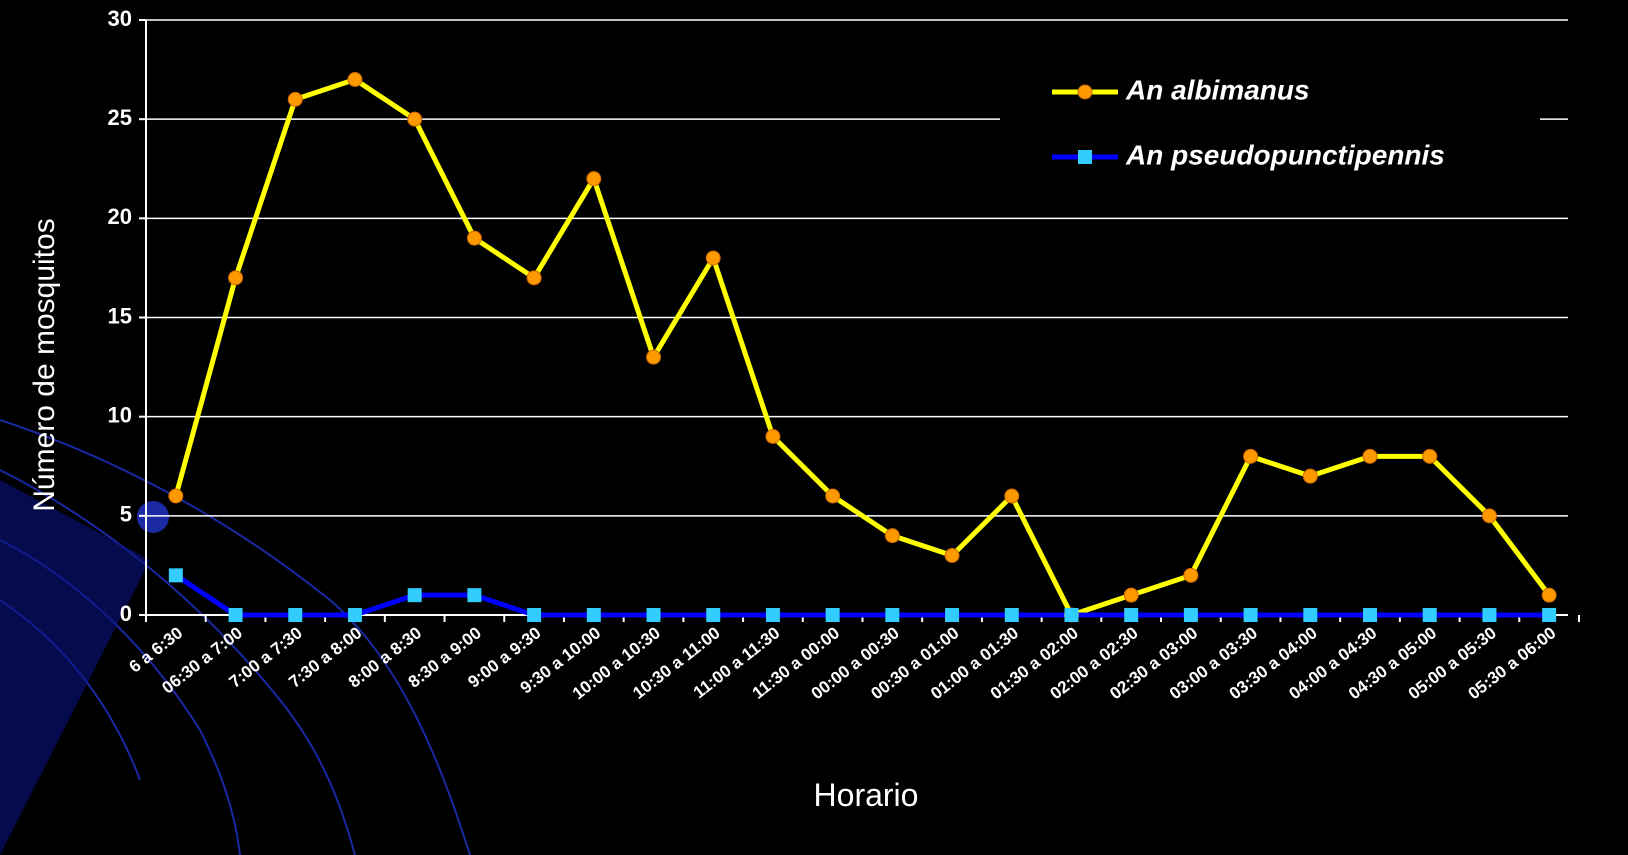 The width and height of the screenshot is (1628, 855). Describe the element at coordinates (1285, 154) in the screenshot. I see `legend-label: An pseudopunctipennis` at that location.